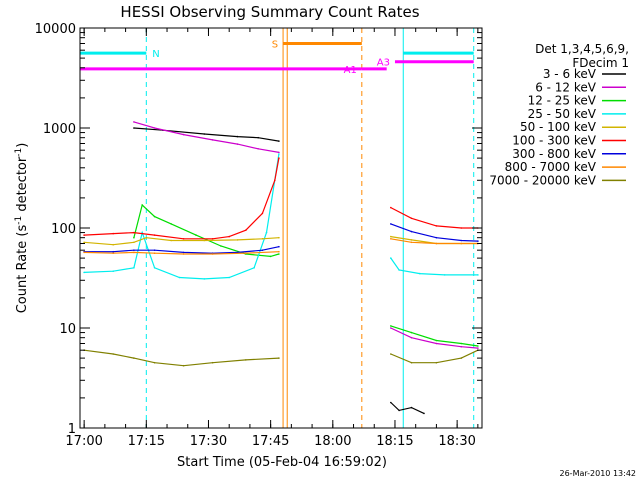  I want to click on legend-label: 12 - 25 keV, so click(562, 101).